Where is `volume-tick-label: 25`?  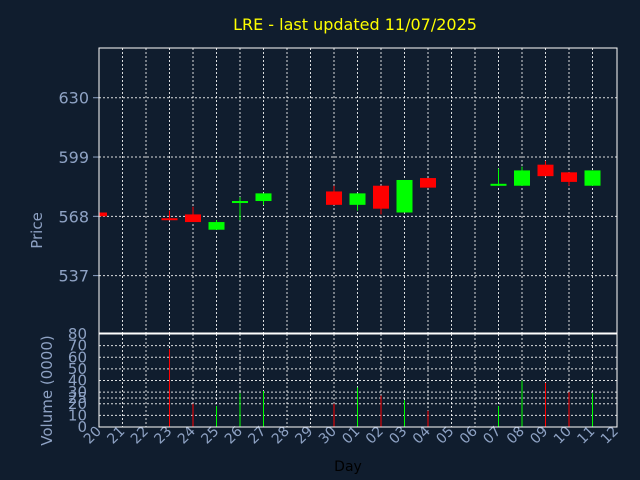
volume-tick-label: 25 is located at coordinates (77, 398).